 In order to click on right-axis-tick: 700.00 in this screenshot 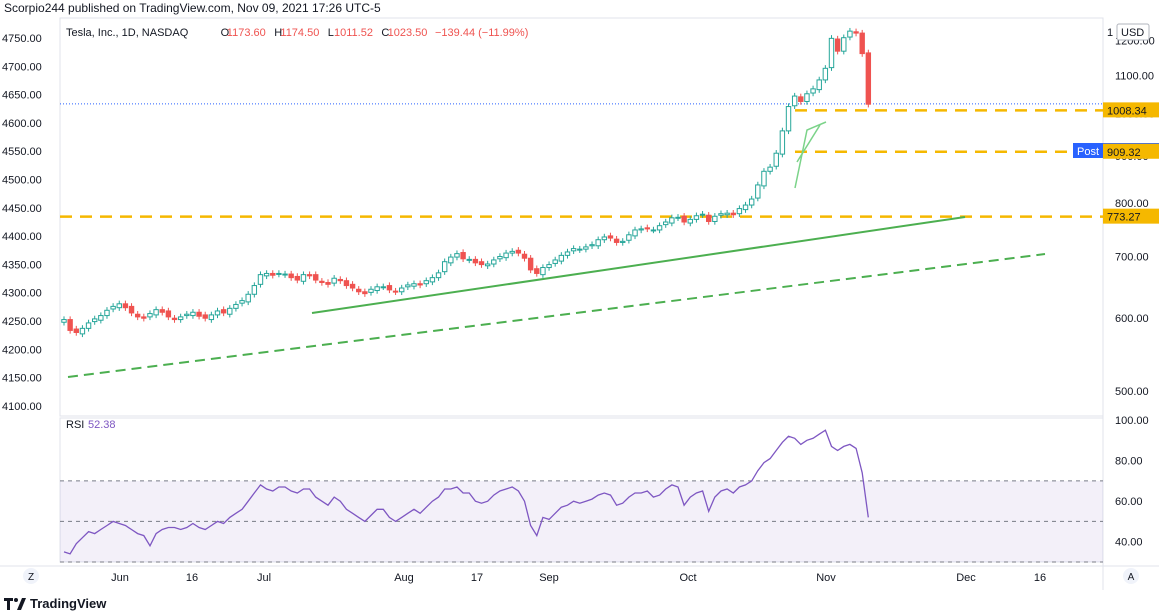, I will do `click(1132, 258)`.